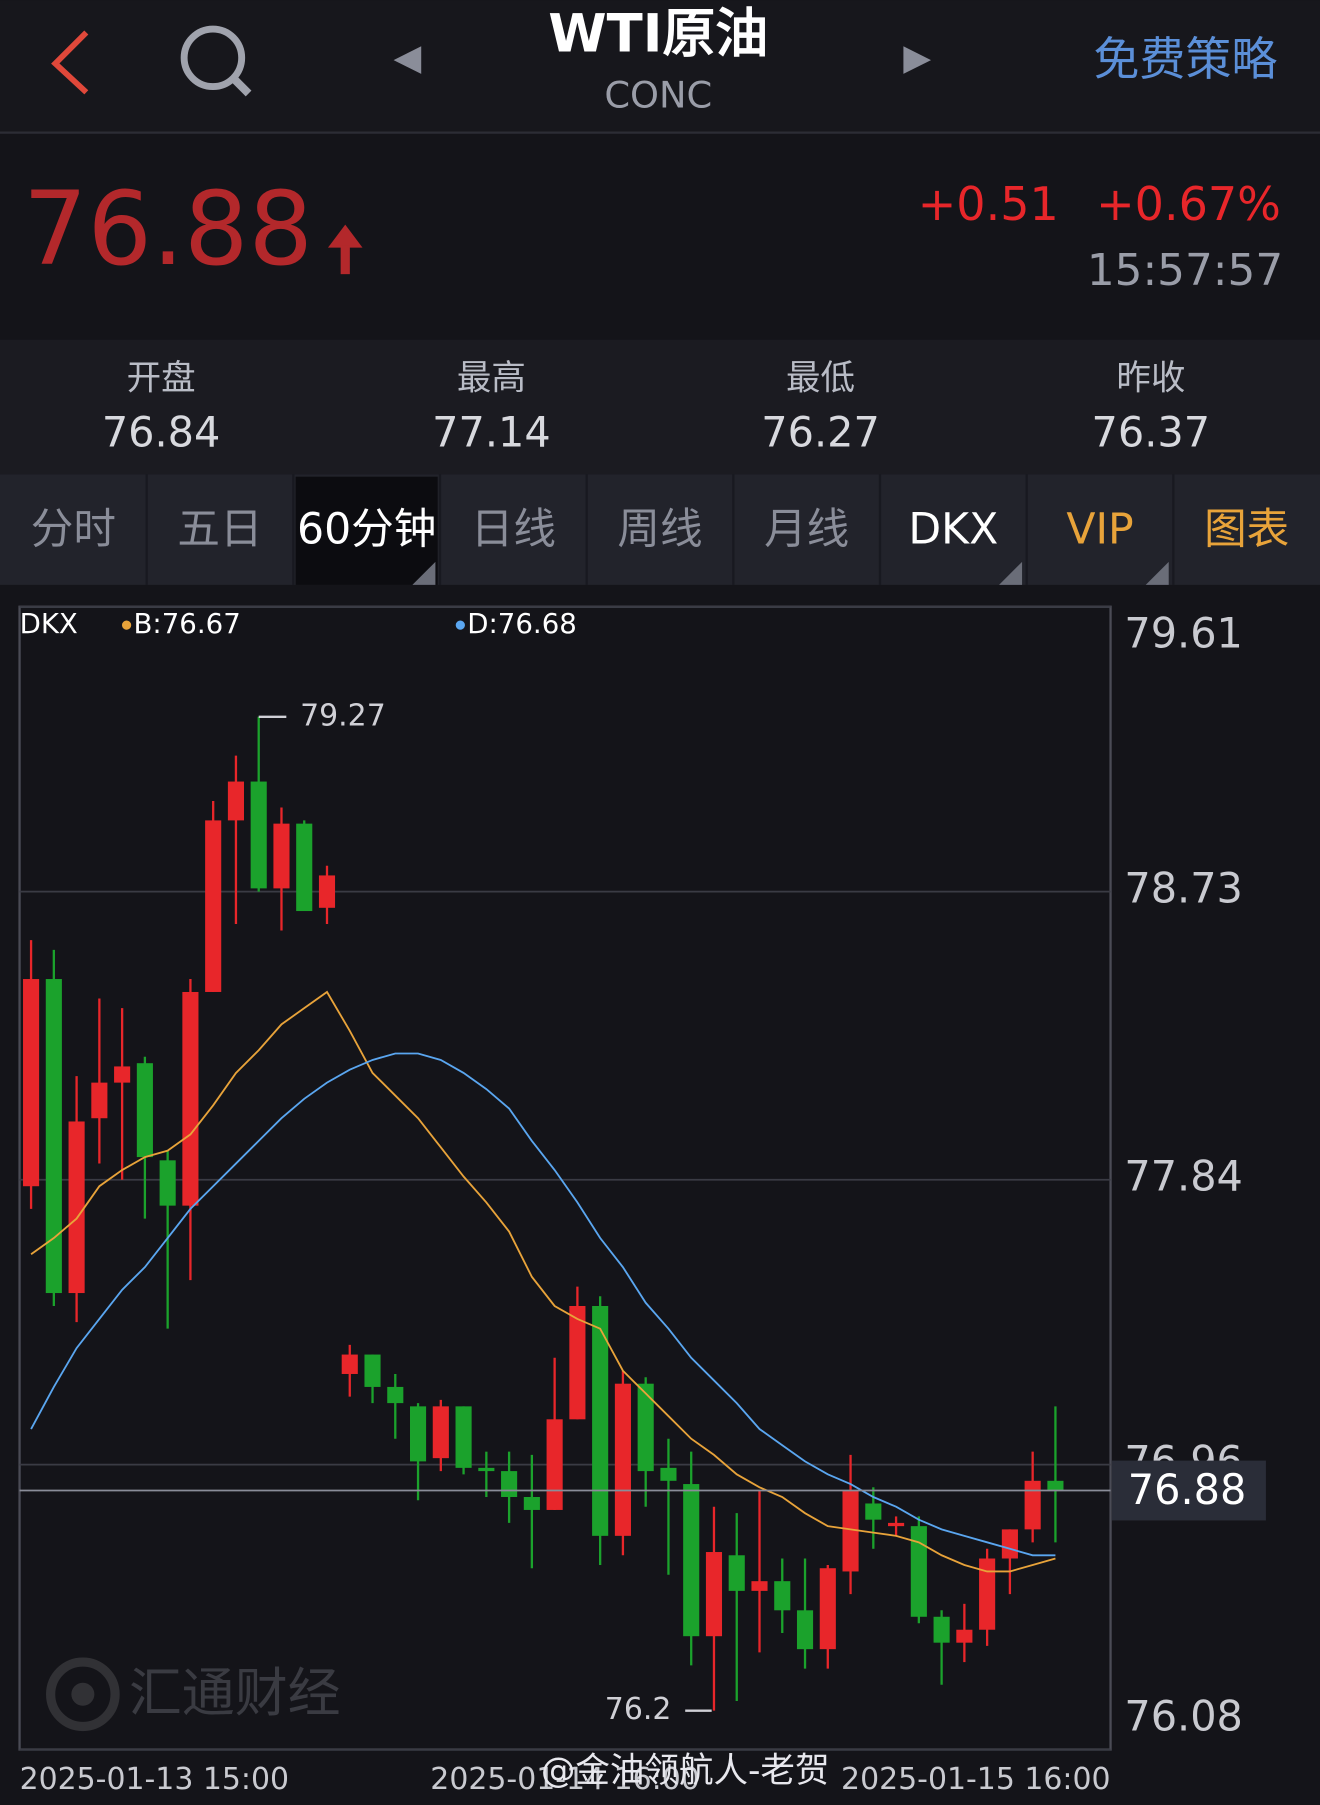 The width and height of the screenshot is (1320, 1805). What do you see at coordinates (161, 379) in the screenshot?
I see `stat-label: 开盘` at bounding box center [161, 379].